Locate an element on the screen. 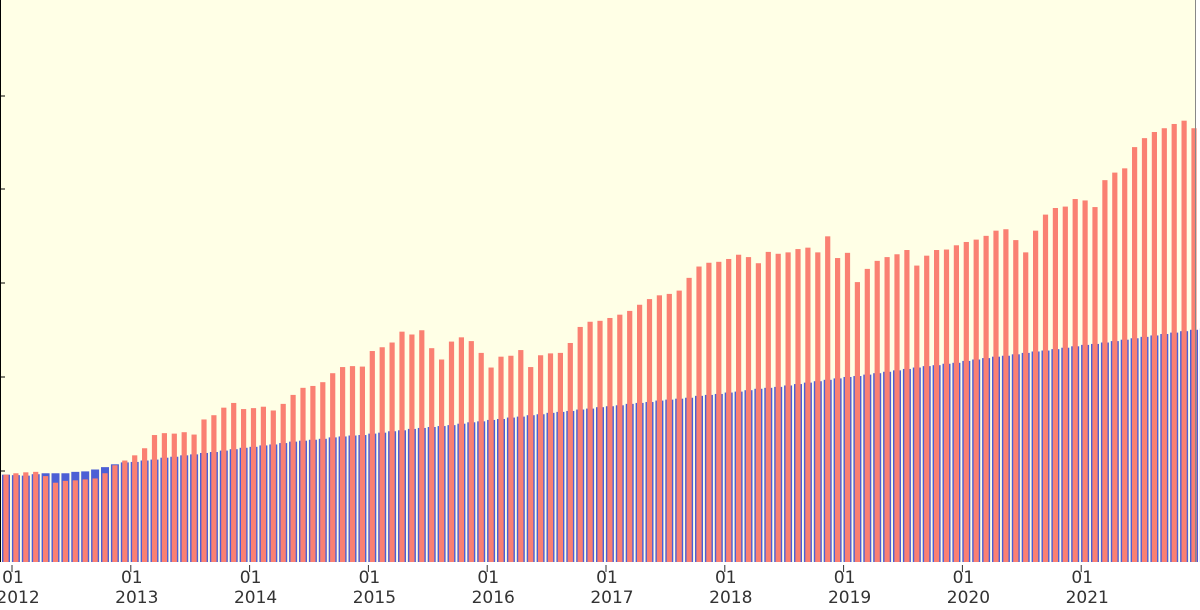 This screenshot has height=610, width=1200. x-tick-label-year: 2014 is located at coordinates (255, 598).